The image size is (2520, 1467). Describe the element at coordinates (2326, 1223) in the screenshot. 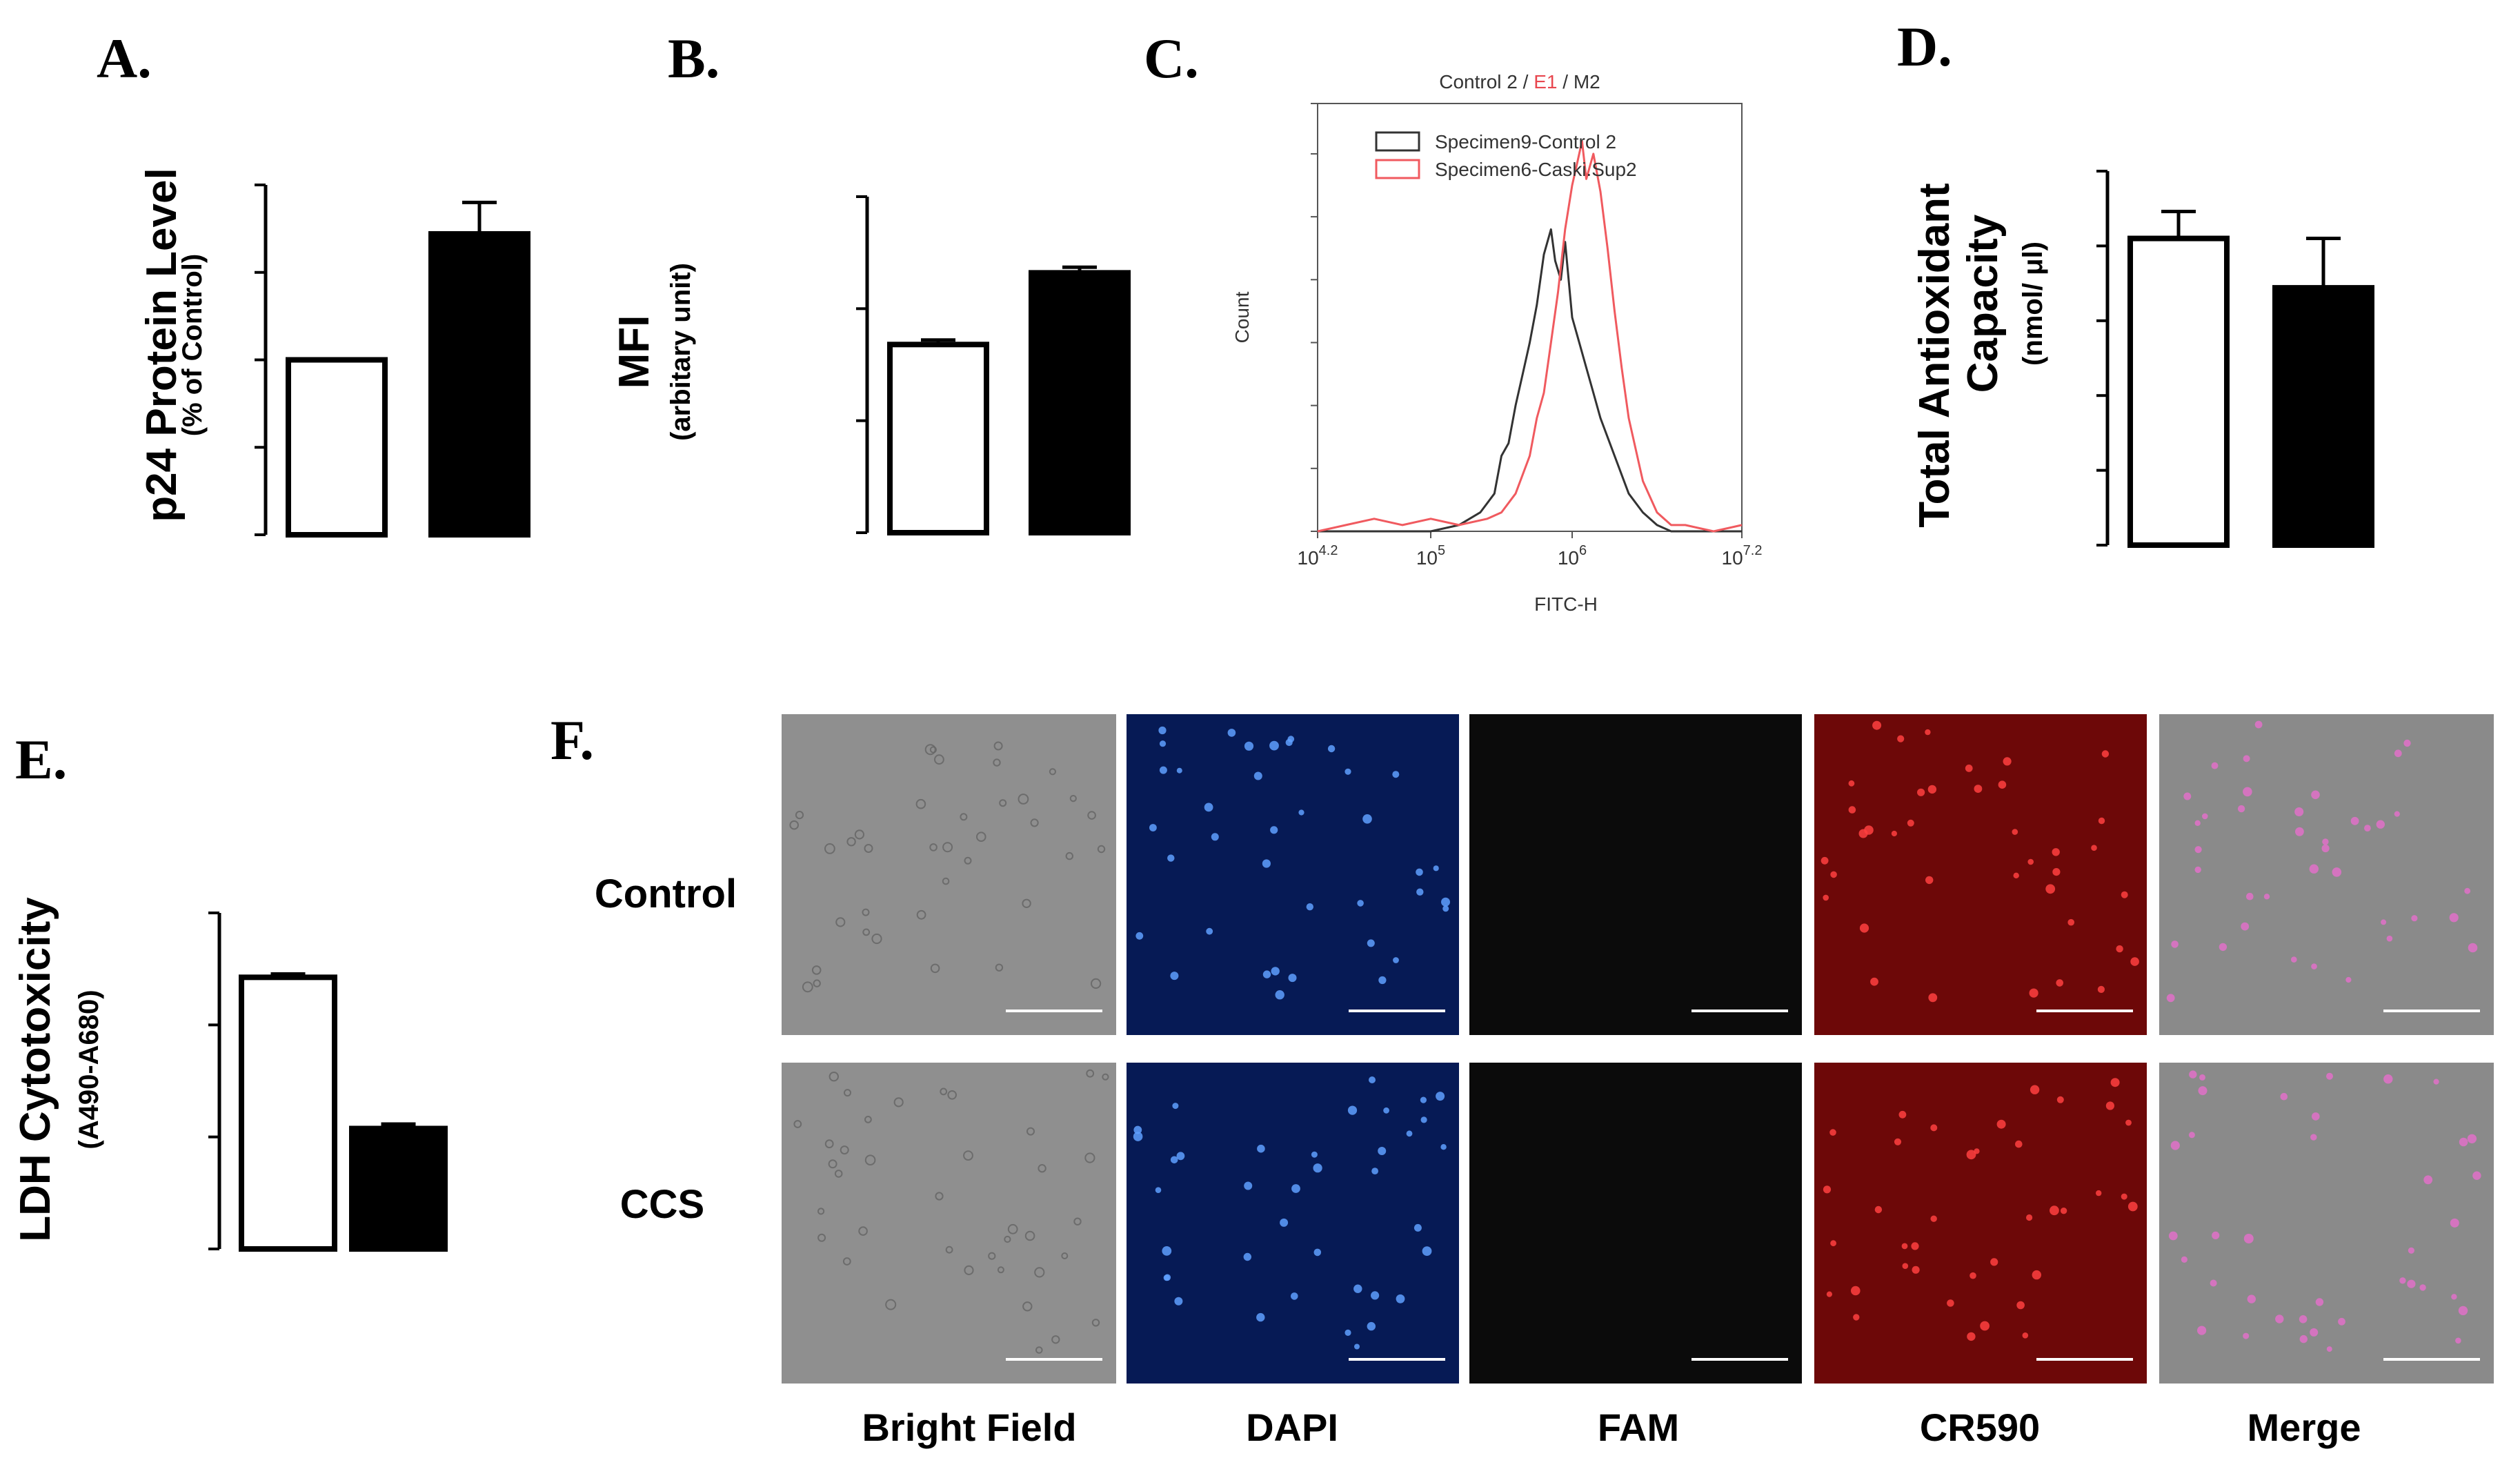

I see `micro-ccs-merge` at that location.